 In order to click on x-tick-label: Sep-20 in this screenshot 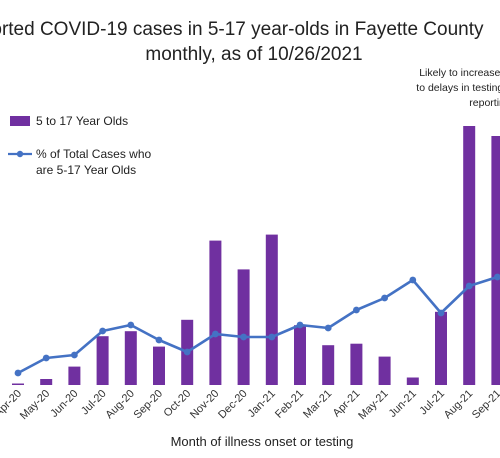, I will do `click(149, 405)`.